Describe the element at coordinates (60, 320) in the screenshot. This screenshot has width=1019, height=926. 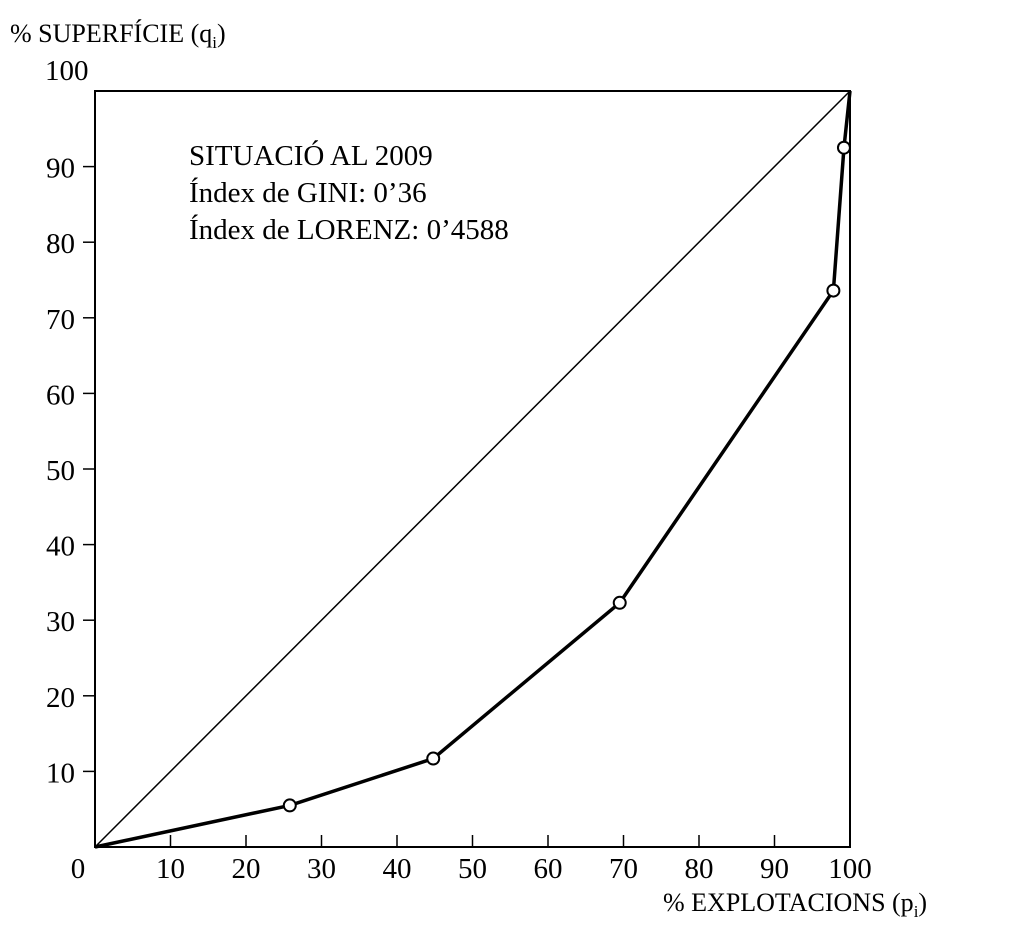
I see `y-tick-label: 70` at that location.